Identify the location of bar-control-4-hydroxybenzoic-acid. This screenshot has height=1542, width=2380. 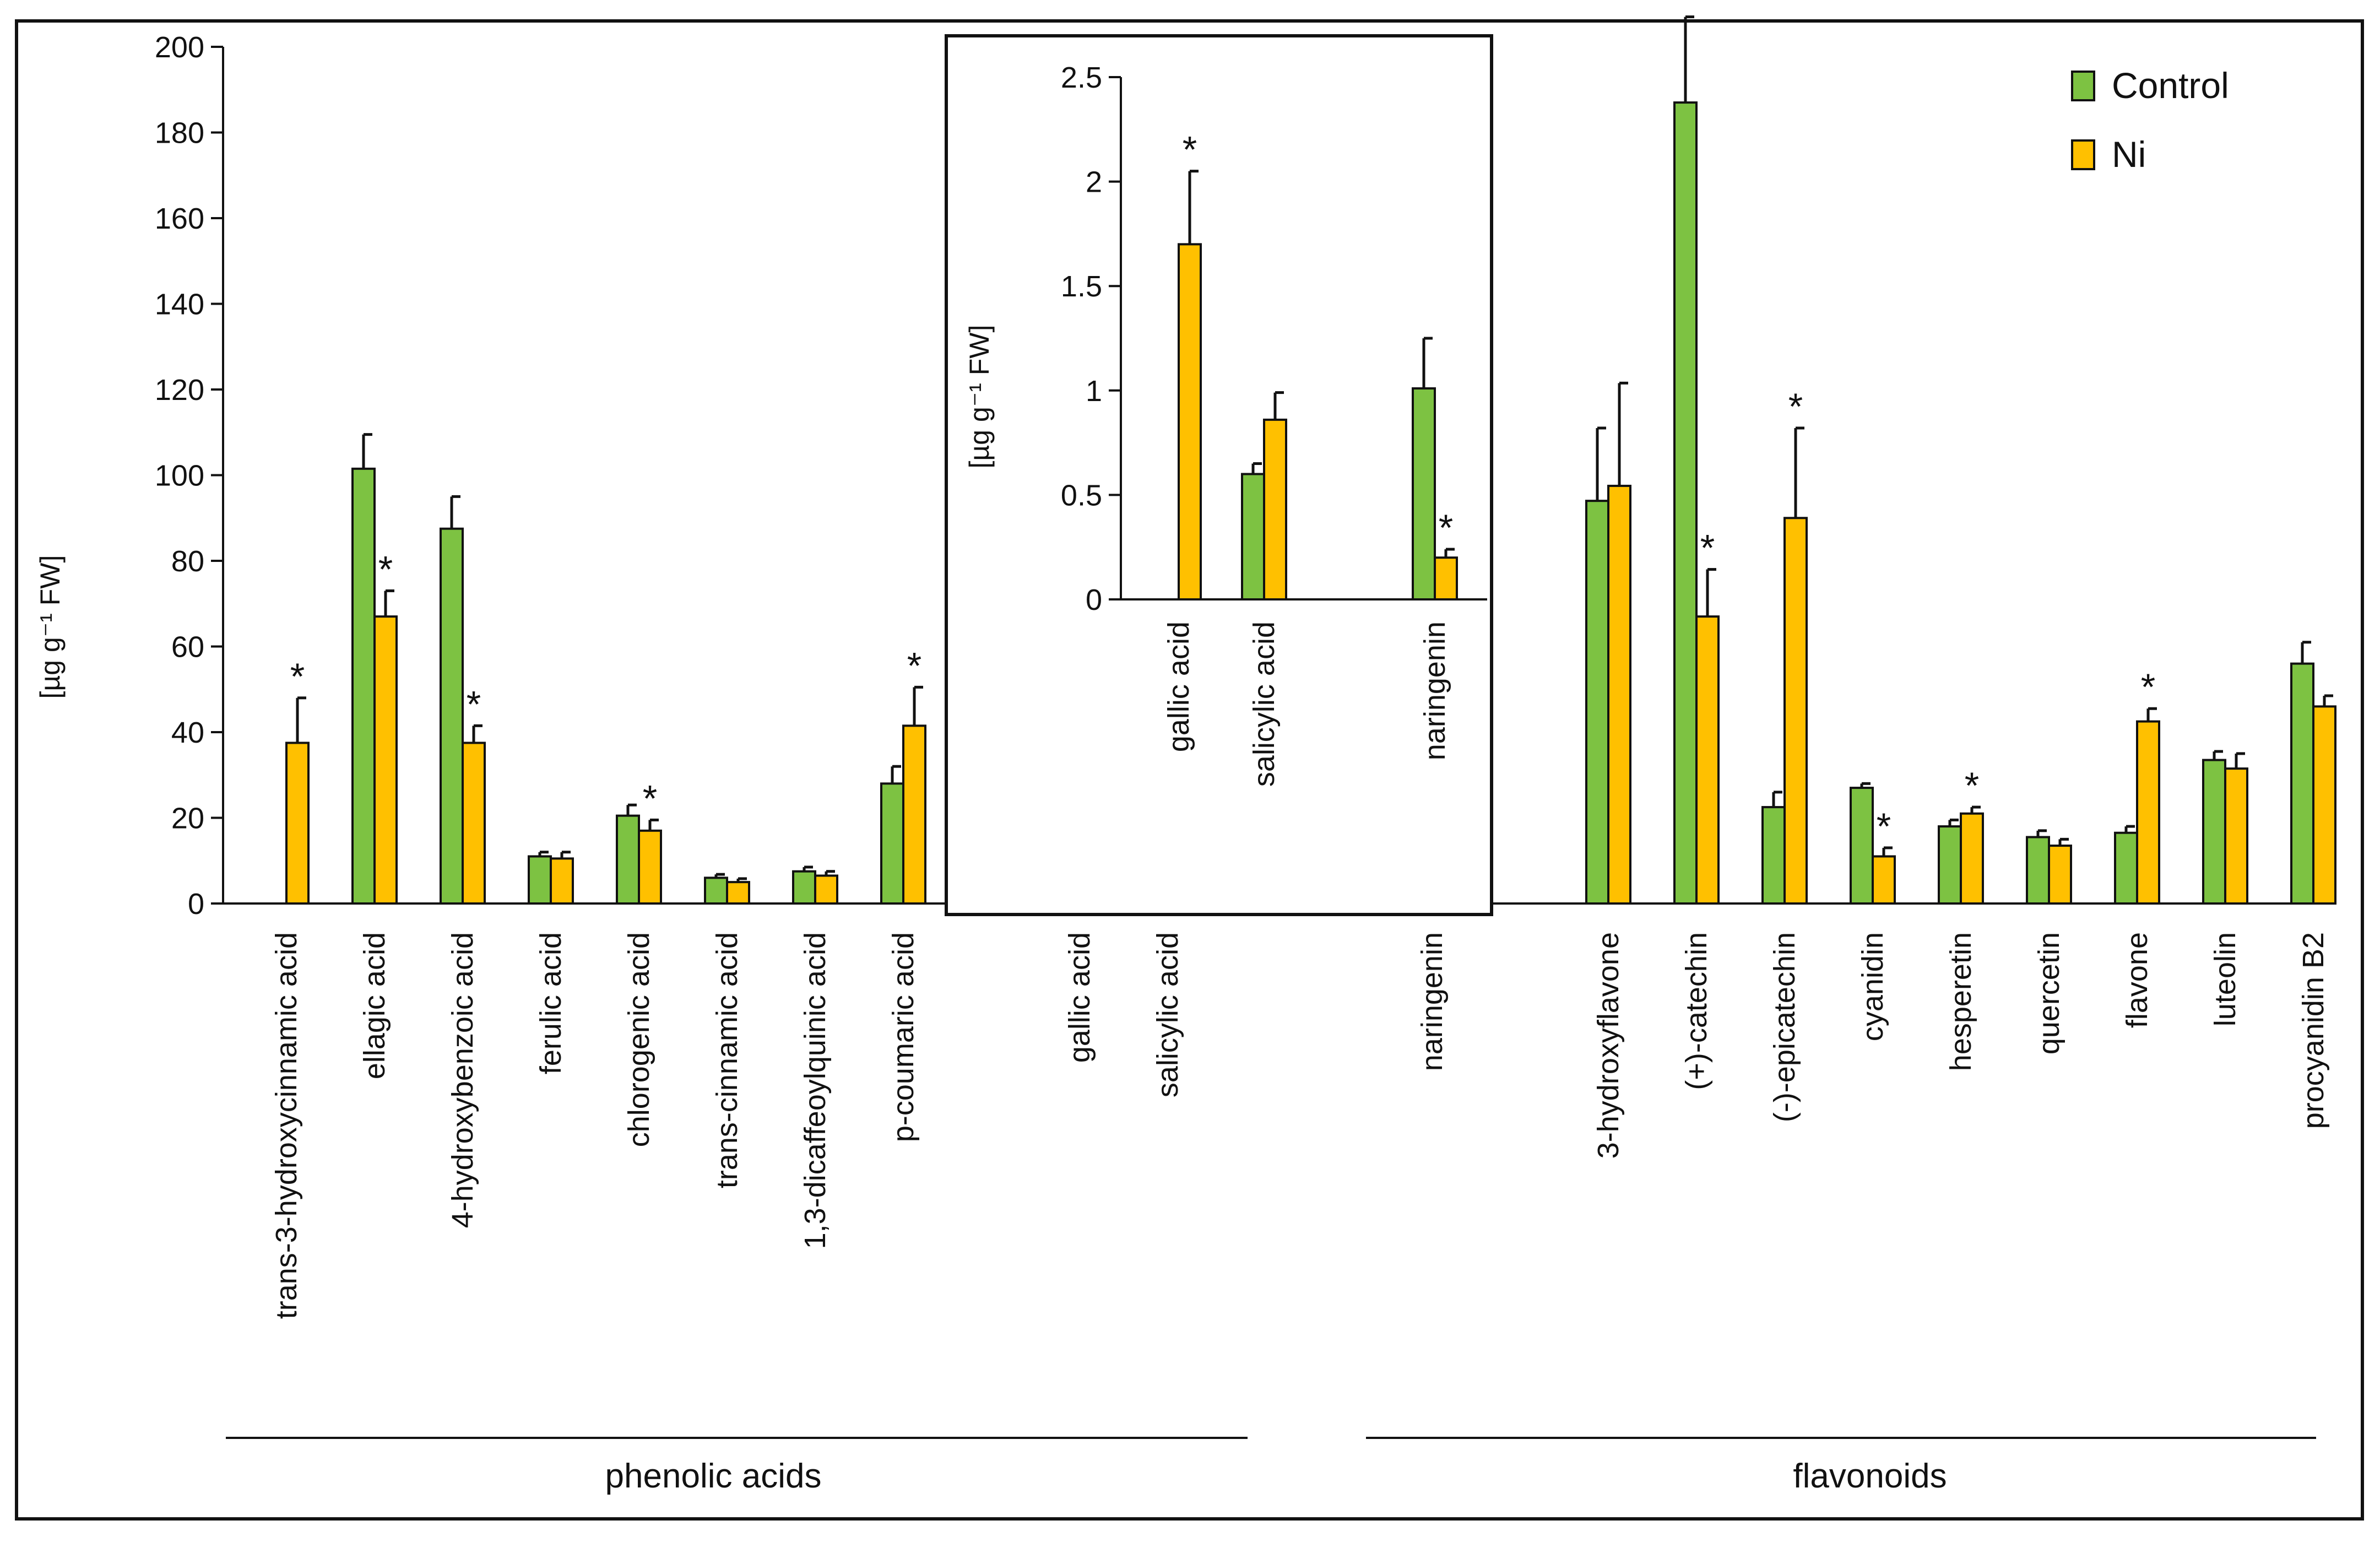
(452, 716).